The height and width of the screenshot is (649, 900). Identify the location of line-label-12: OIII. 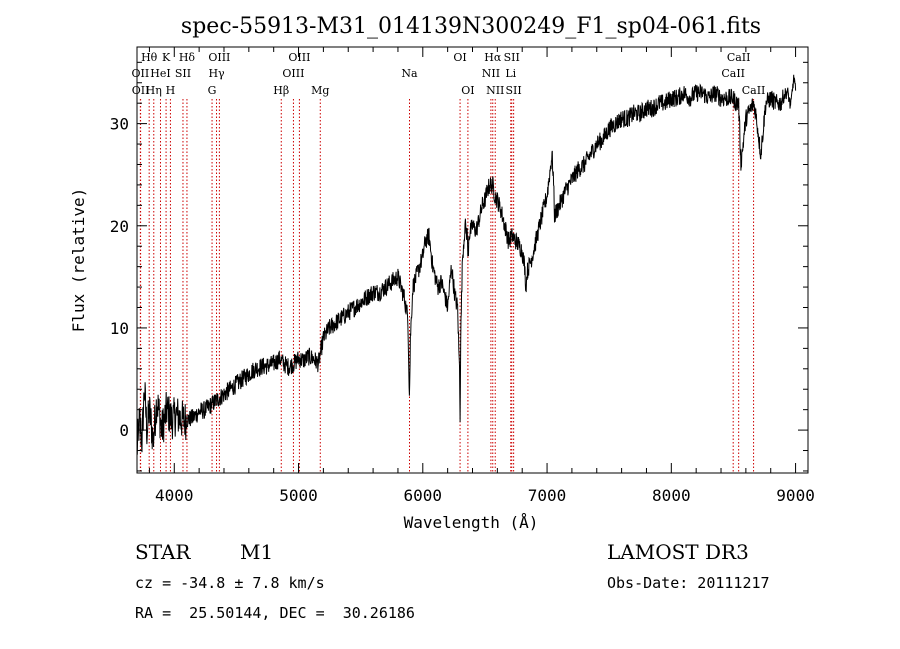
(299, 57).